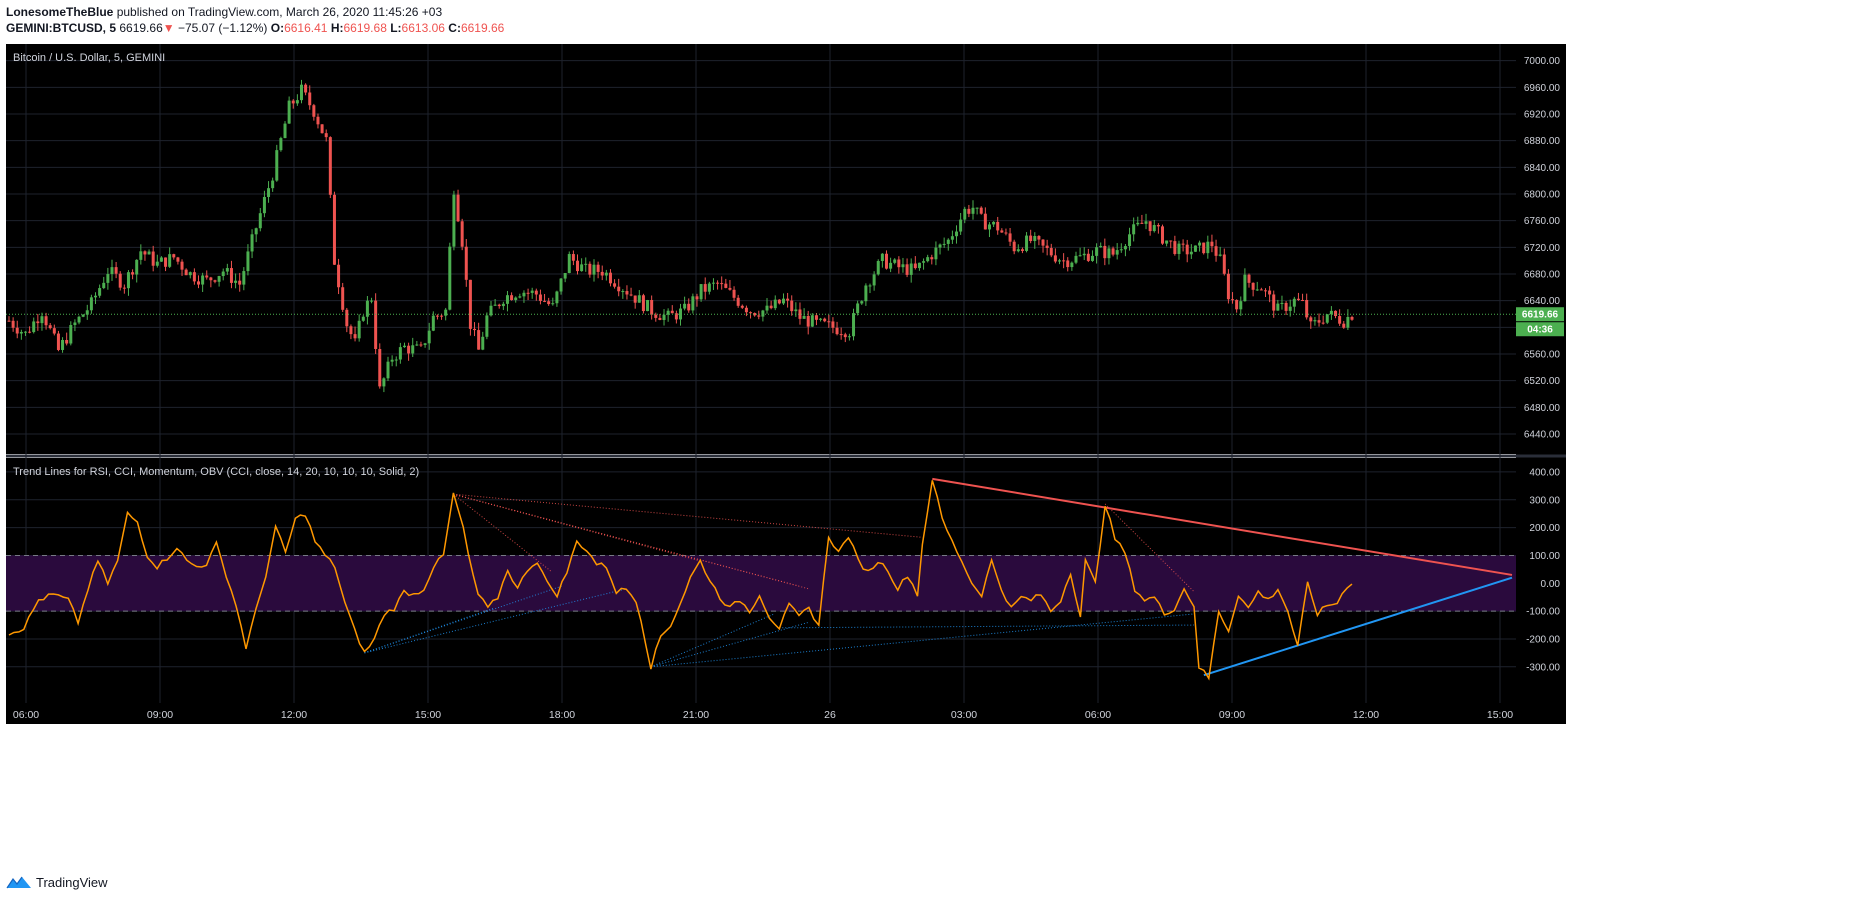  I want to click on cci-tick-label: -100.00, so click(1543, 612).